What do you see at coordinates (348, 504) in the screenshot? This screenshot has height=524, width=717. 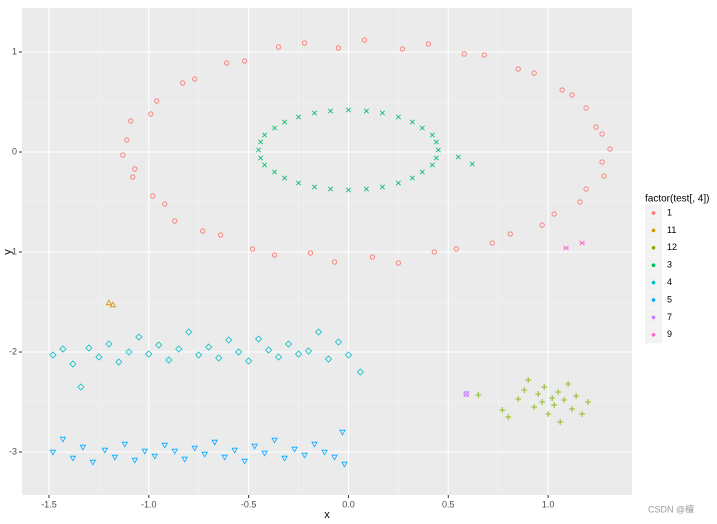 I see `x-tick-label: 0.0` at bounding box center [348, 504].